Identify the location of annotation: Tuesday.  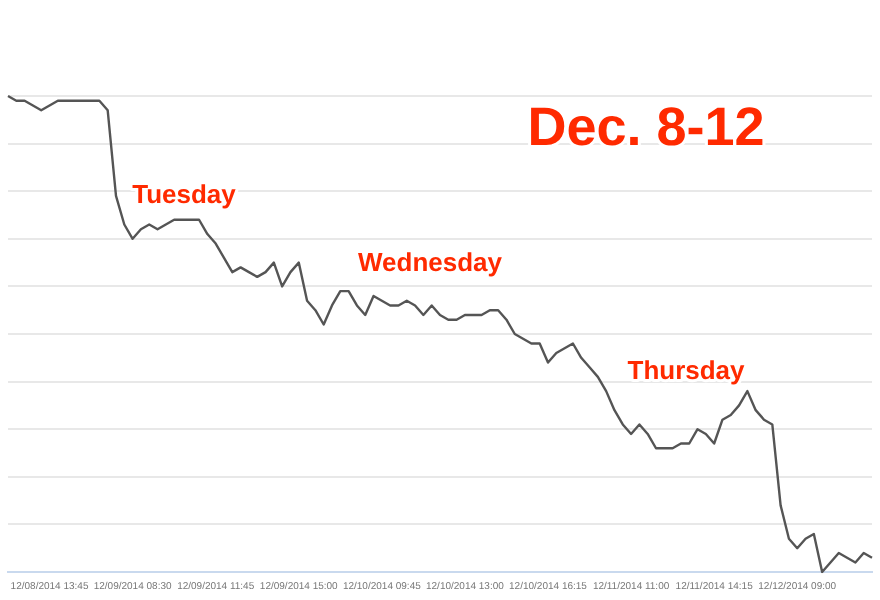
(185, 194).